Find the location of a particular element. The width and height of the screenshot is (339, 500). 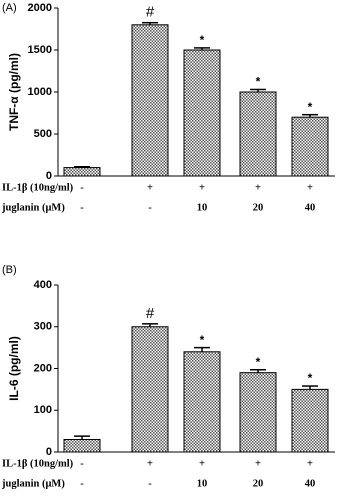

y-tick-label: 300 is located at coordinates (43, 327).